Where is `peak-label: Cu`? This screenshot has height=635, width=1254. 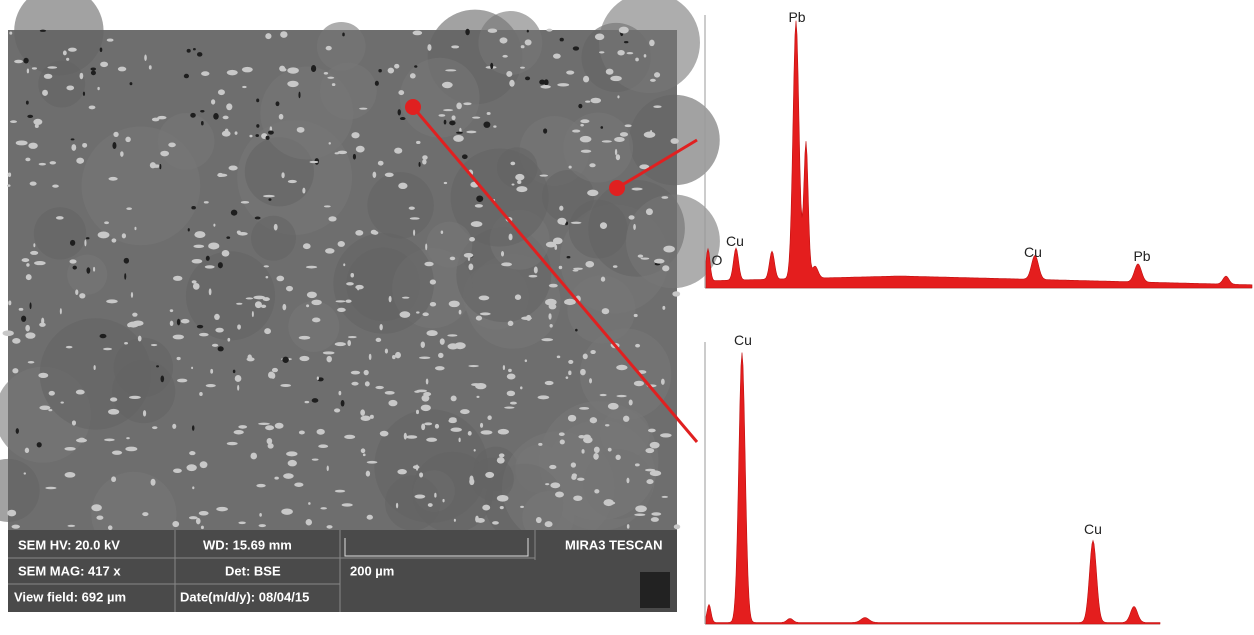
peak-label: Cu is located at coordinates (1093, 529).